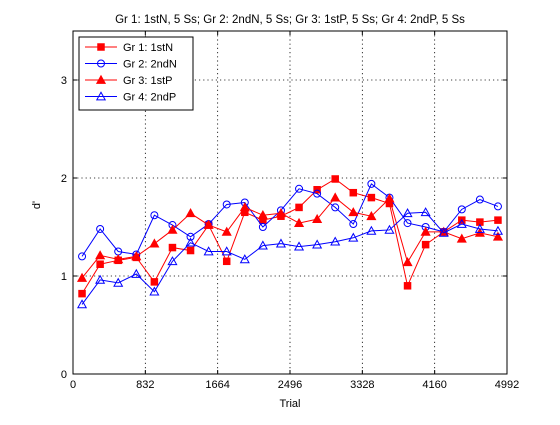 The width and height of the screenshot is (560, 425). I want to click on legend-items: Gr 1: 1stN Gr 2: 2ndN Gr 3: 1stP Gr 4: 2ndP, so click(131, 73).